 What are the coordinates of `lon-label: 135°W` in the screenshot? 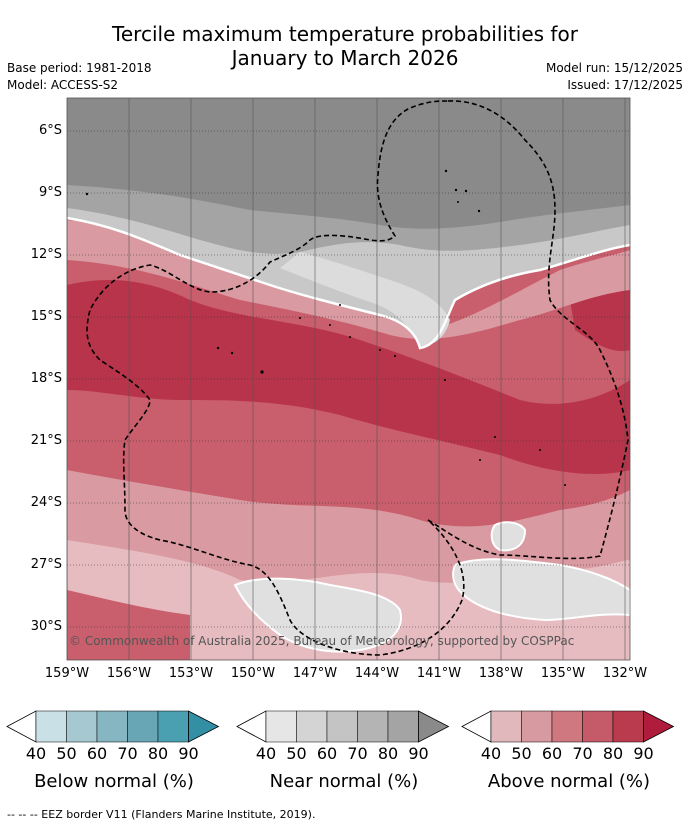 It's located at (563, 673).